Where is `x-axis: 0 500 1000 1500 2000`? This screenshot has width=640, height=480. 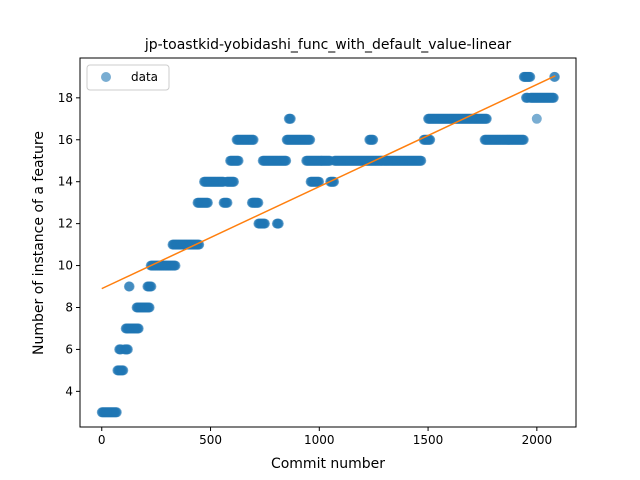 x-axis: 0 500 1000 1500 2000 is located at coordinates (325, 437).